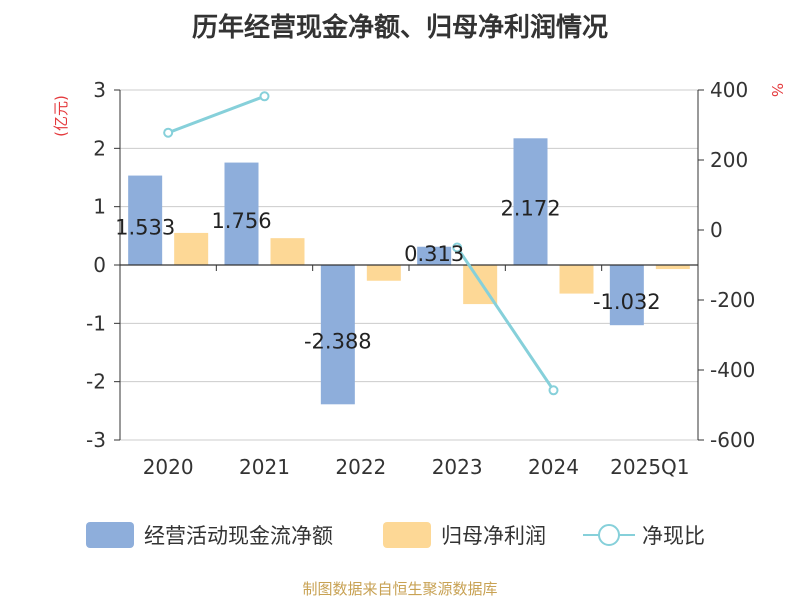 This screenshot has height=600, width=800. What do you see at coordinates (407, 535) in the screenshot?
I see `legend-swatch-profit` at bounding box center [407, 535].